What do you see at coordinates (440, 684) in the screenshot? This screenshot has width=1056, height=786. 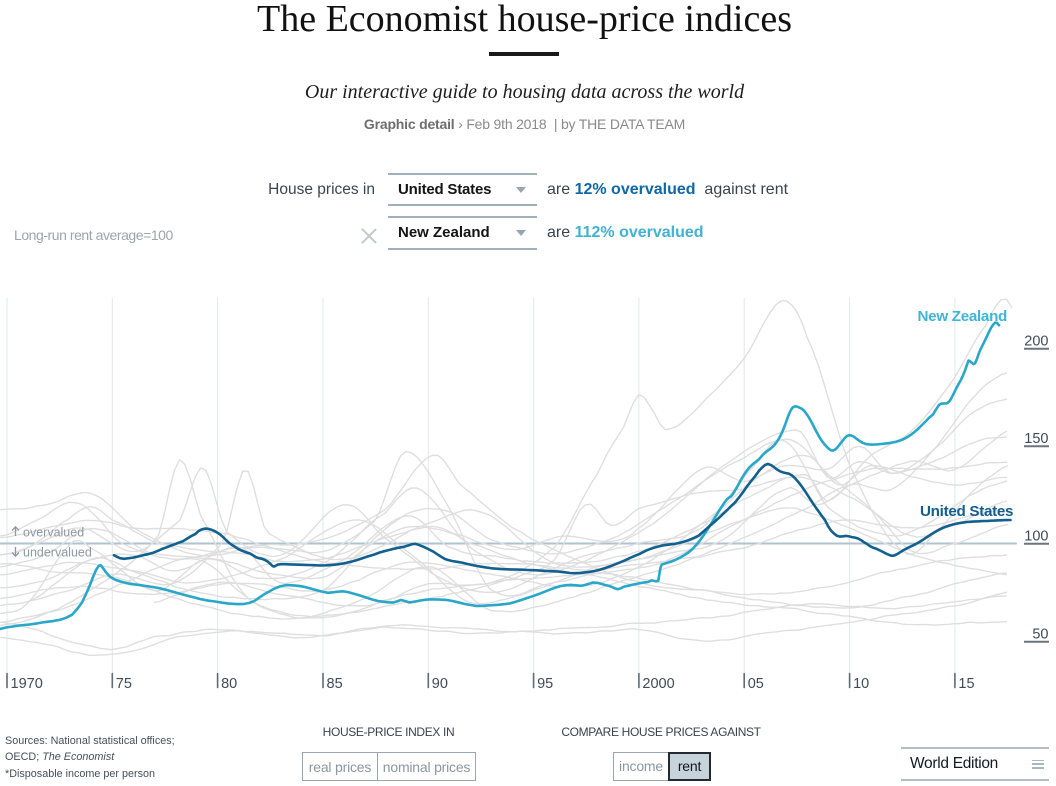 I see `svg-text: 90` at bounding box center [440, 684].